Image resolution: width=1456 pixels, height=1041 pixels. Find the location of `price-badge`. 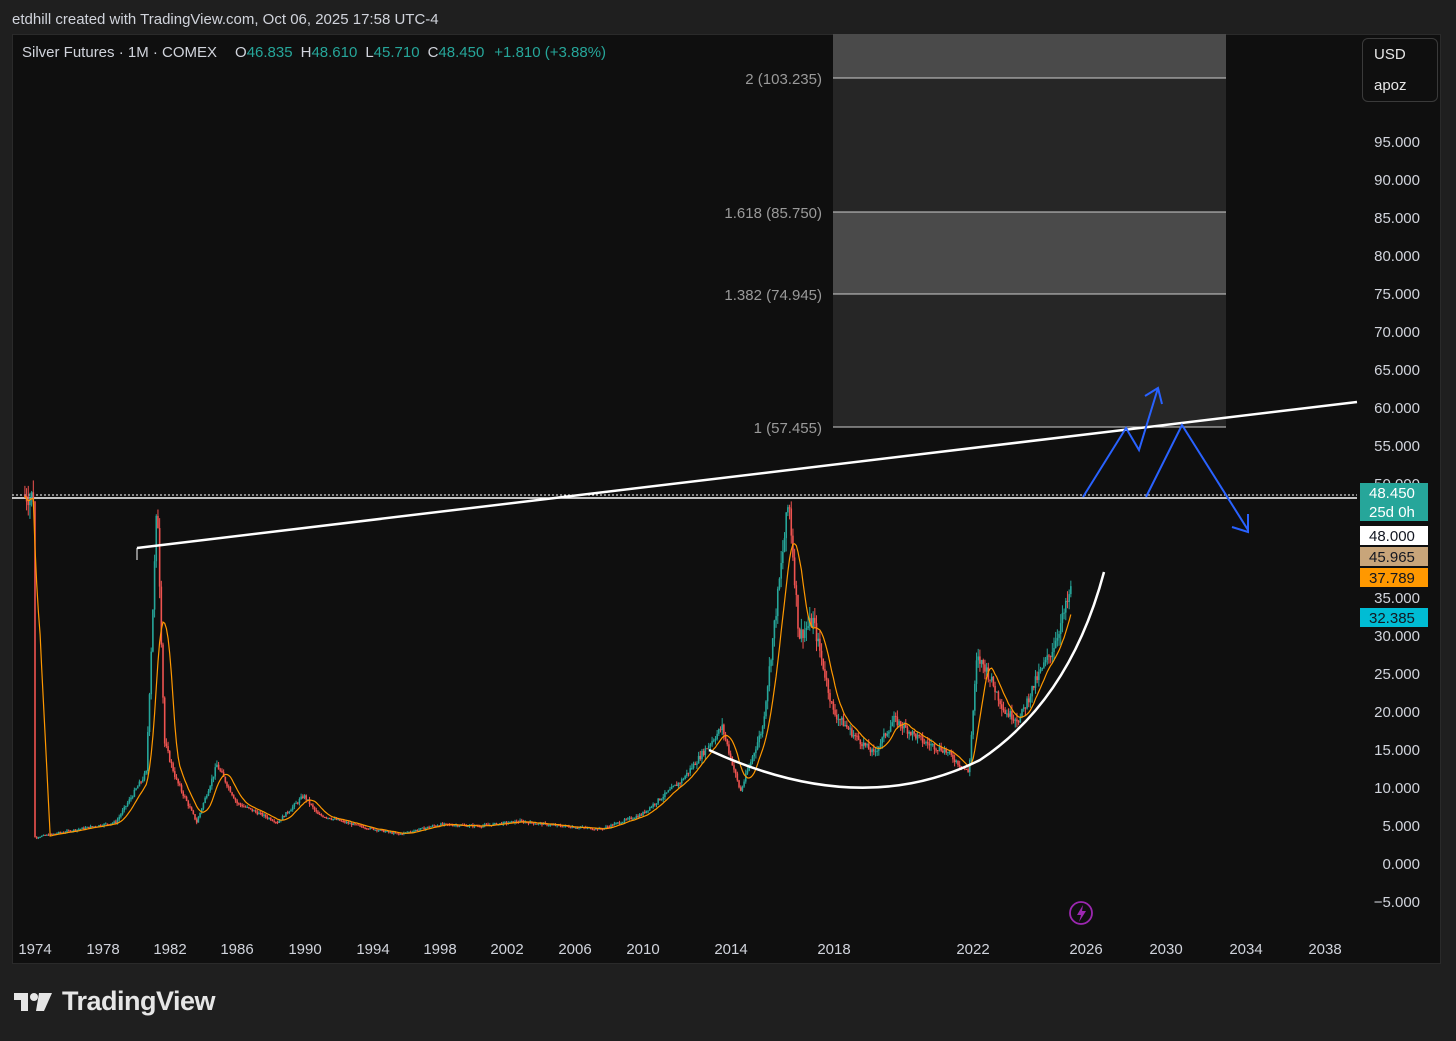

price-badge is located at coordinates (1394, 577).